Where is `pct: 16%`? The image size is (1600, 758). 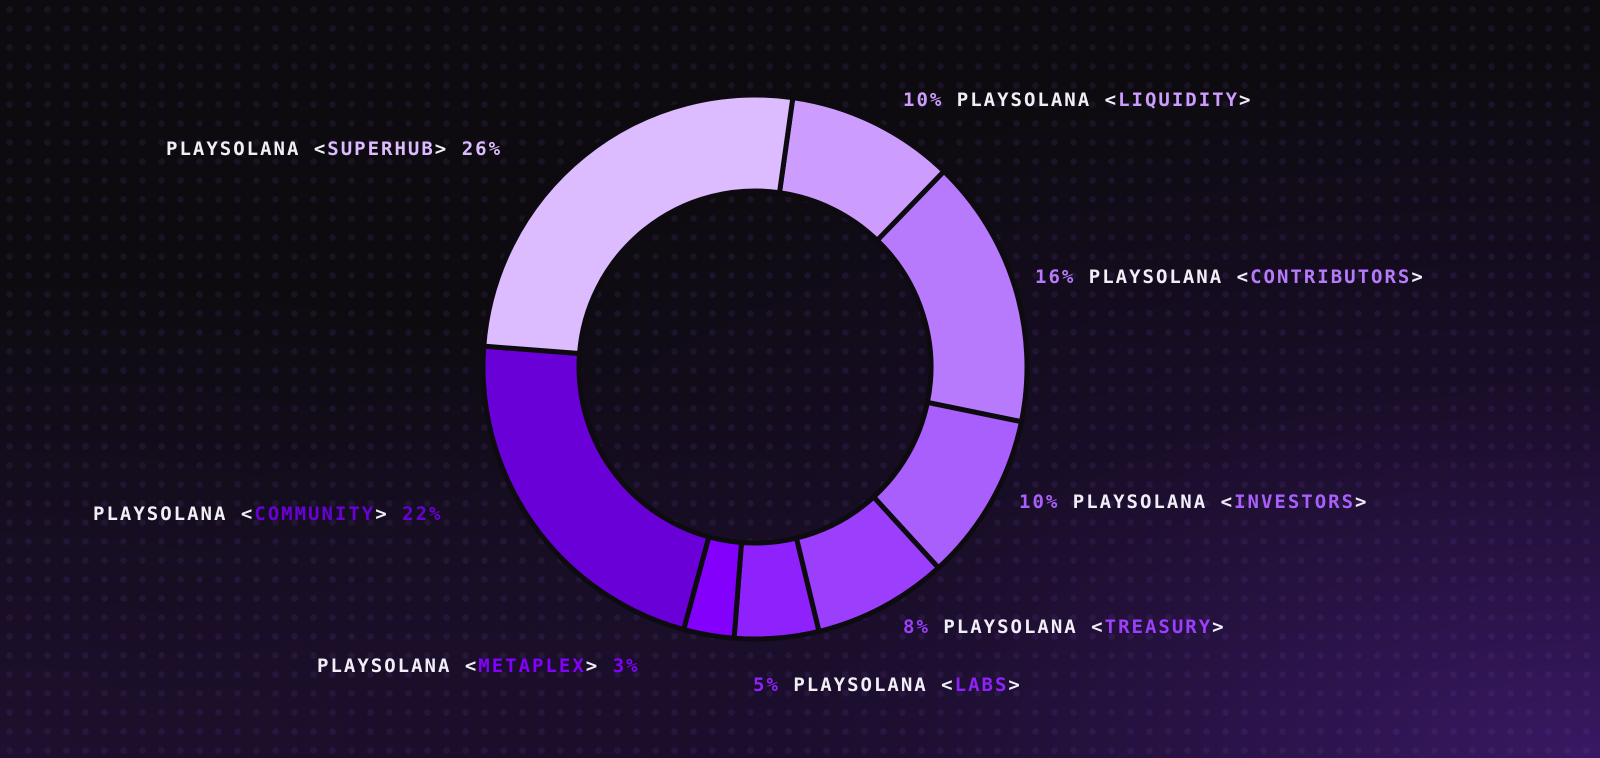
pct: 16% is located at coordinates (1055, 277).